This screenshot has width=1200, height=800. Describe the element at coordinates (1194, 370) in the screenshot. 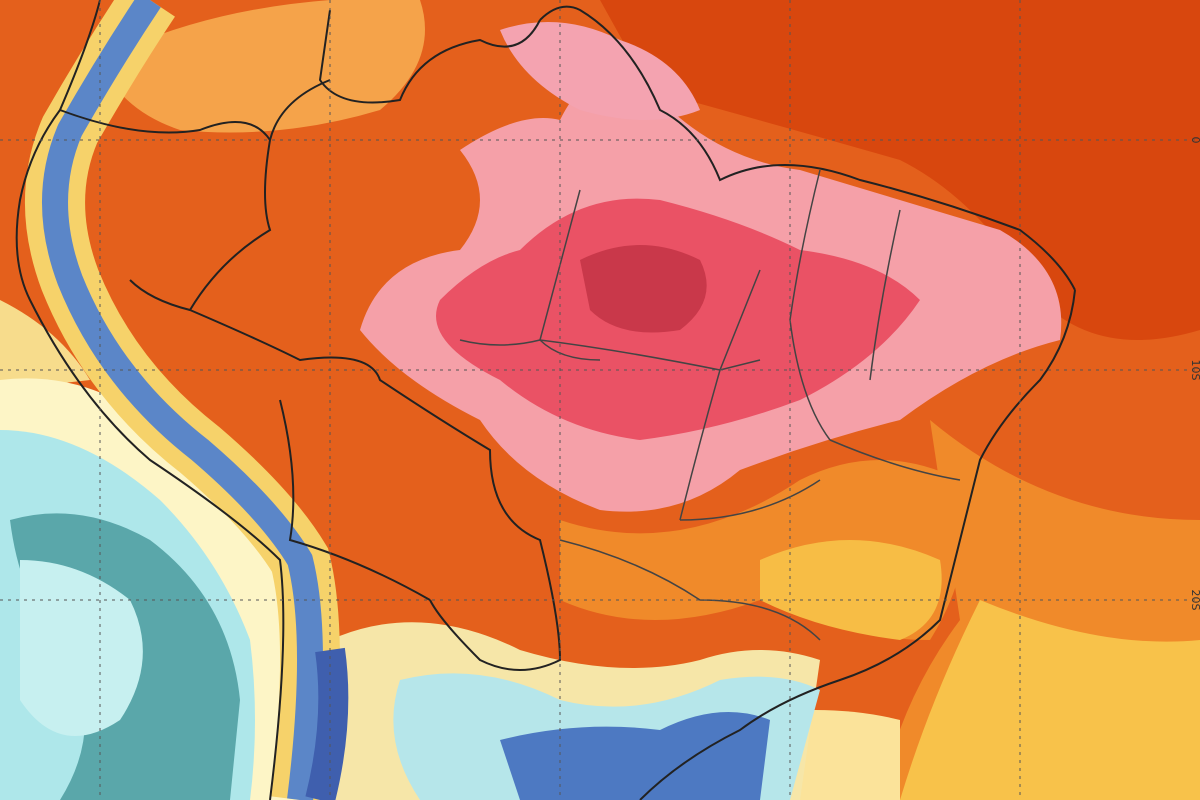

I see `latitude-label: 10S` at that location.